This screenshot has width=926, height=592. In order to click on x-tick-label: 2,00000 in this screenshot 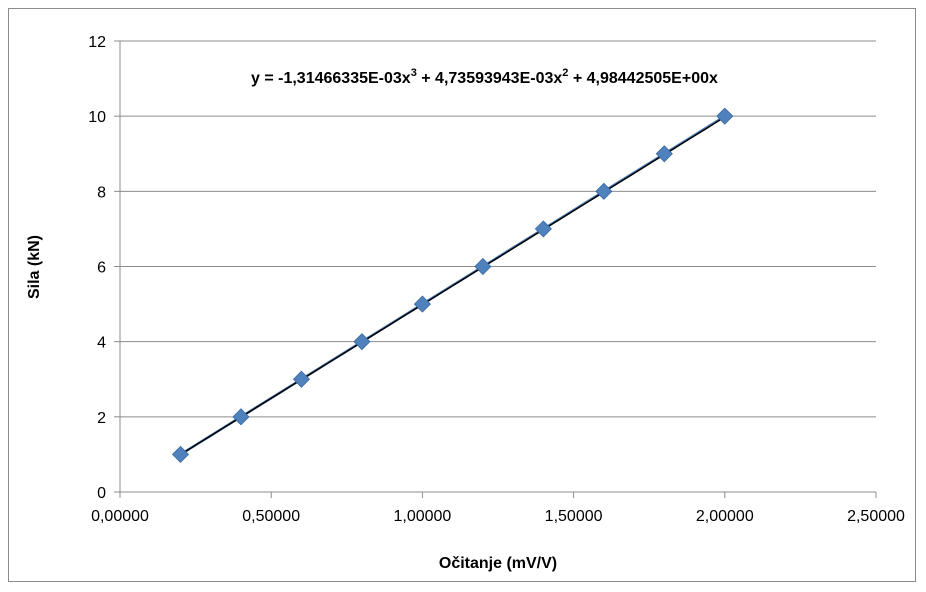, I will do `click(725, 516)`.